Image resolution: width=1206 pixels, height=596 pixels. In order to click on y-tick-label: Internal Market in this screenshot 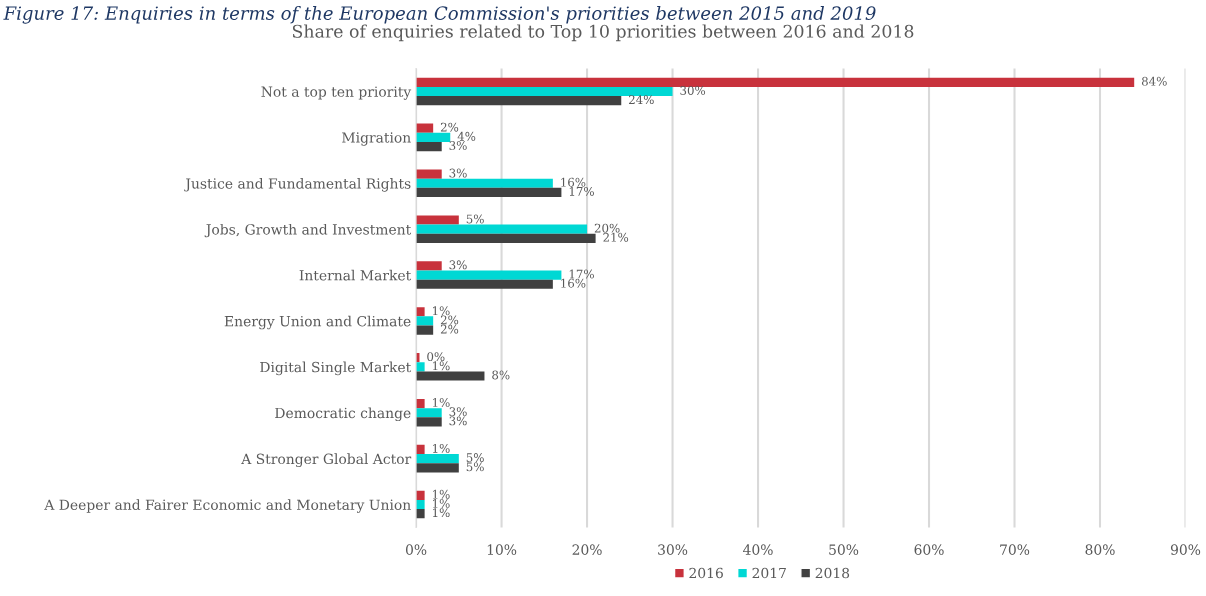, I will do `click(355, 275)`.